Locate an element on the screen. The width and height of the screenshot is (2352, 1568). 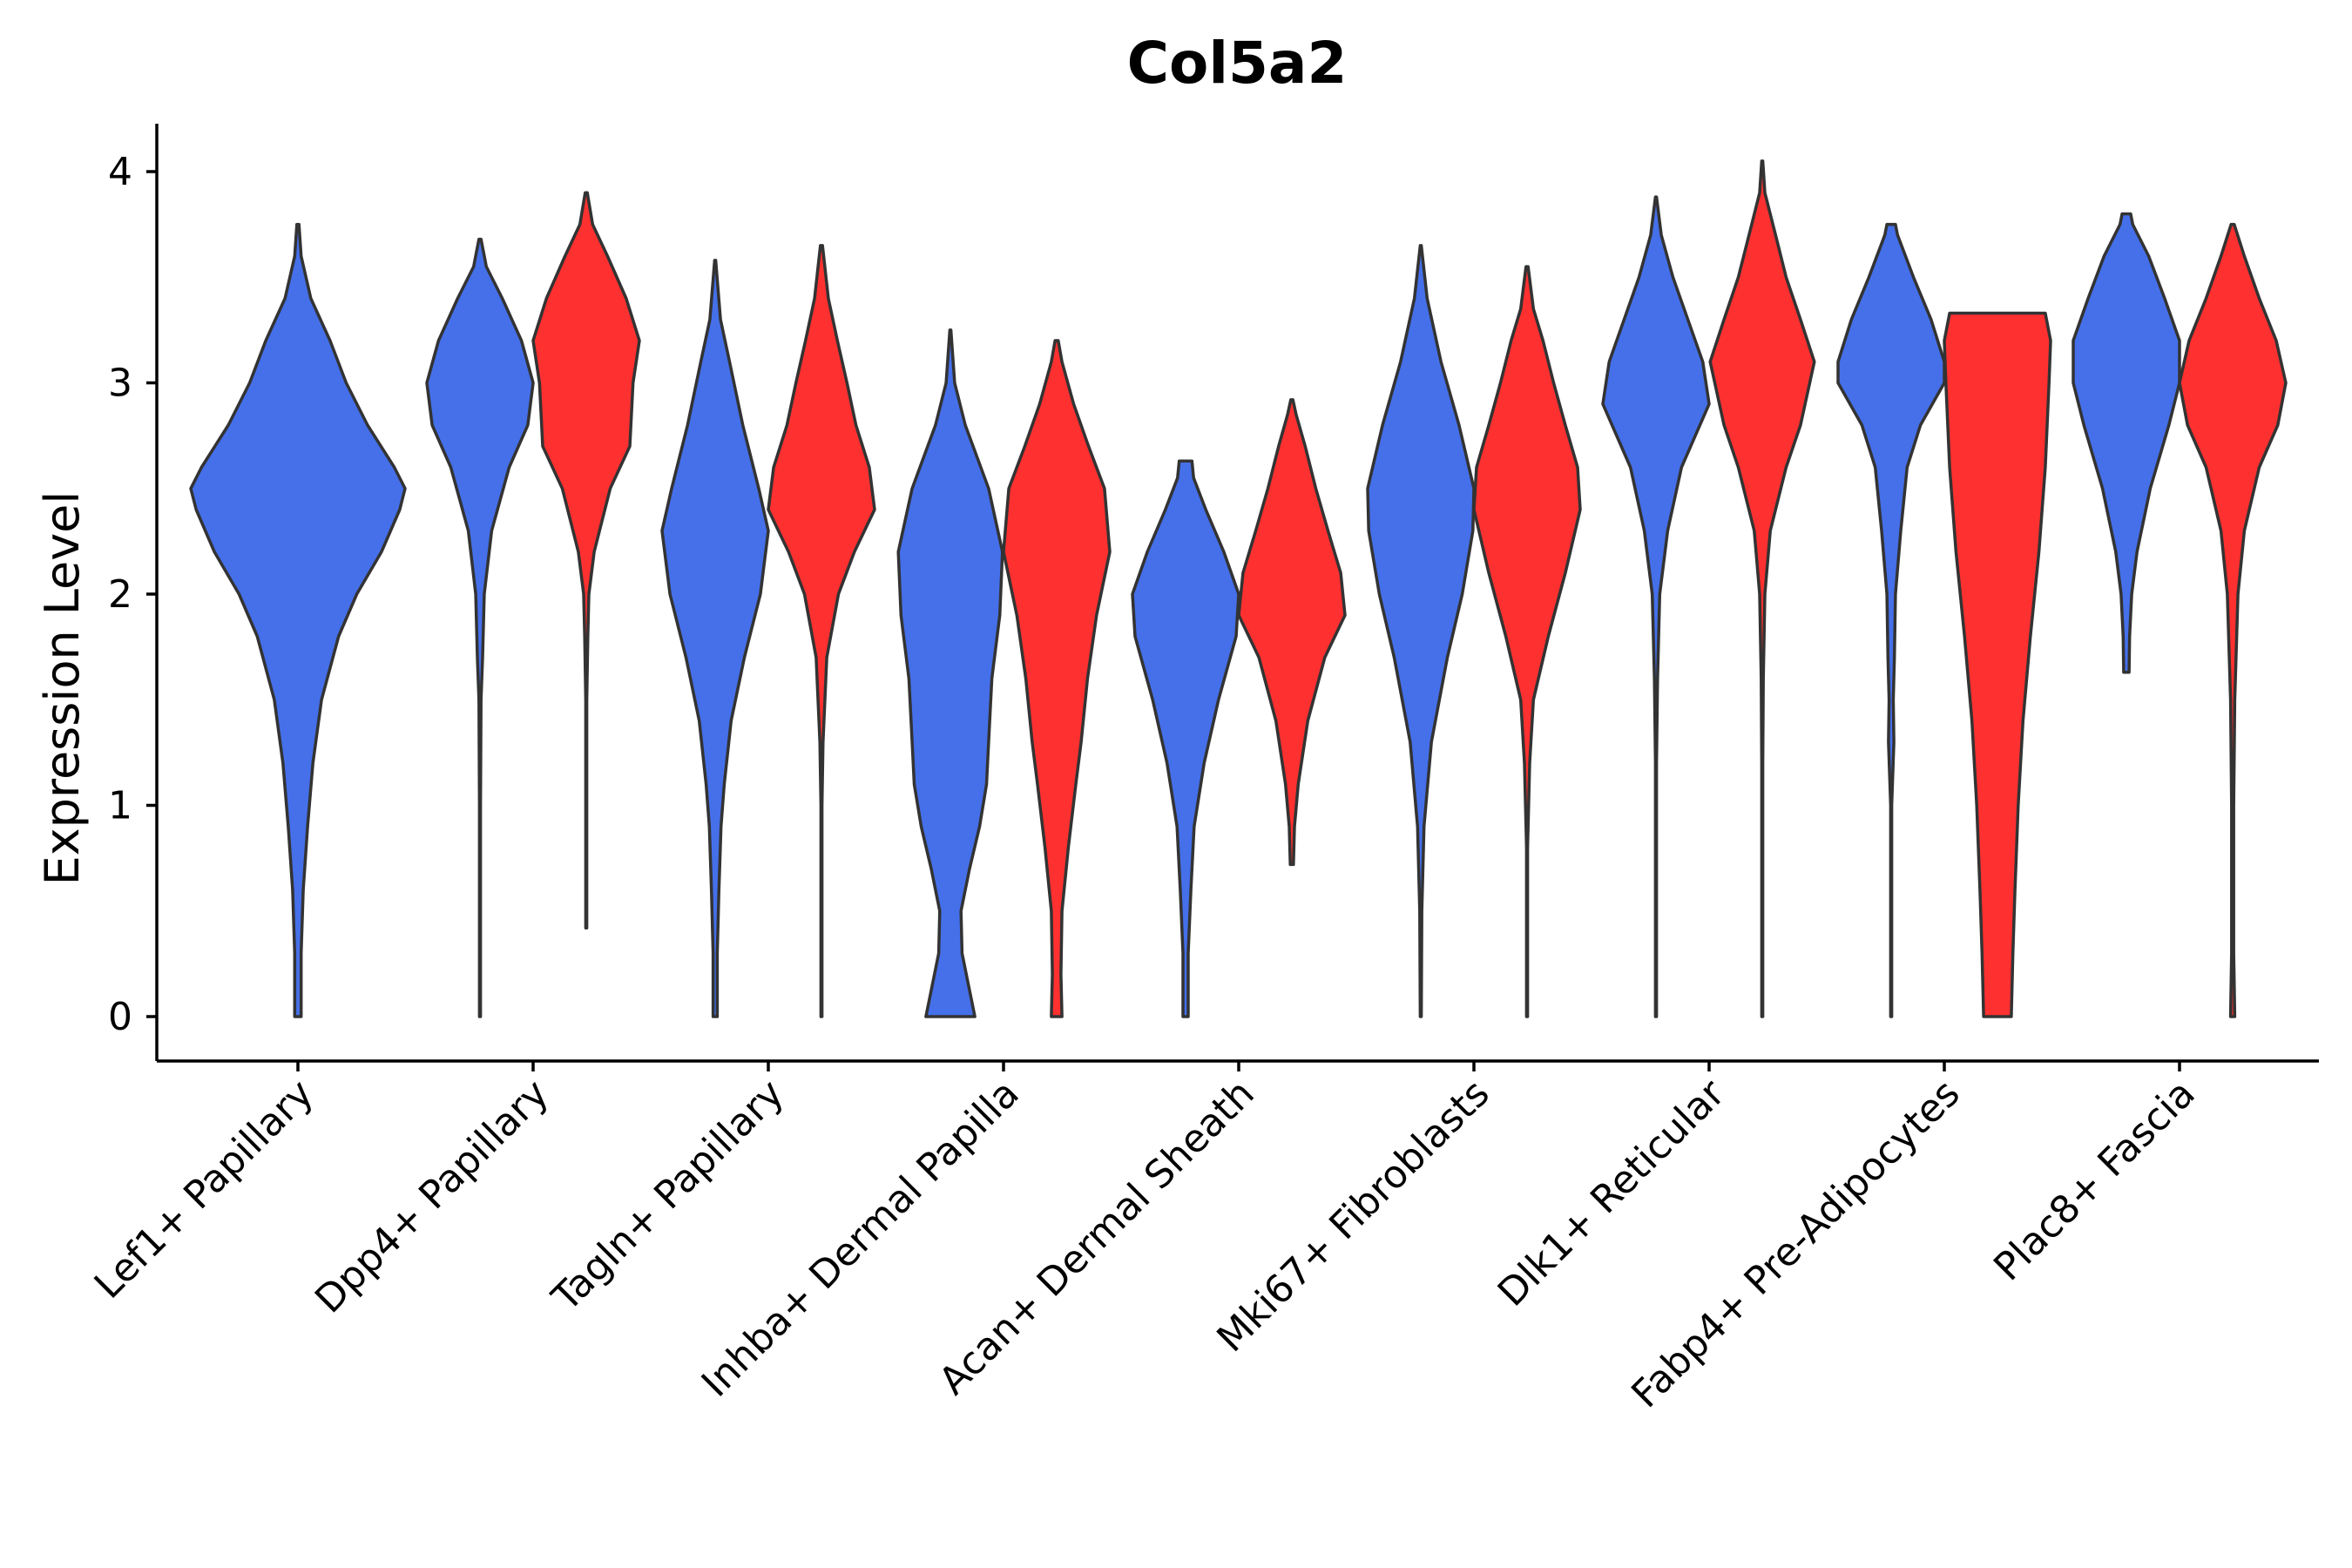
y-tick-label: 0 is located at coordinates (120, 1017).